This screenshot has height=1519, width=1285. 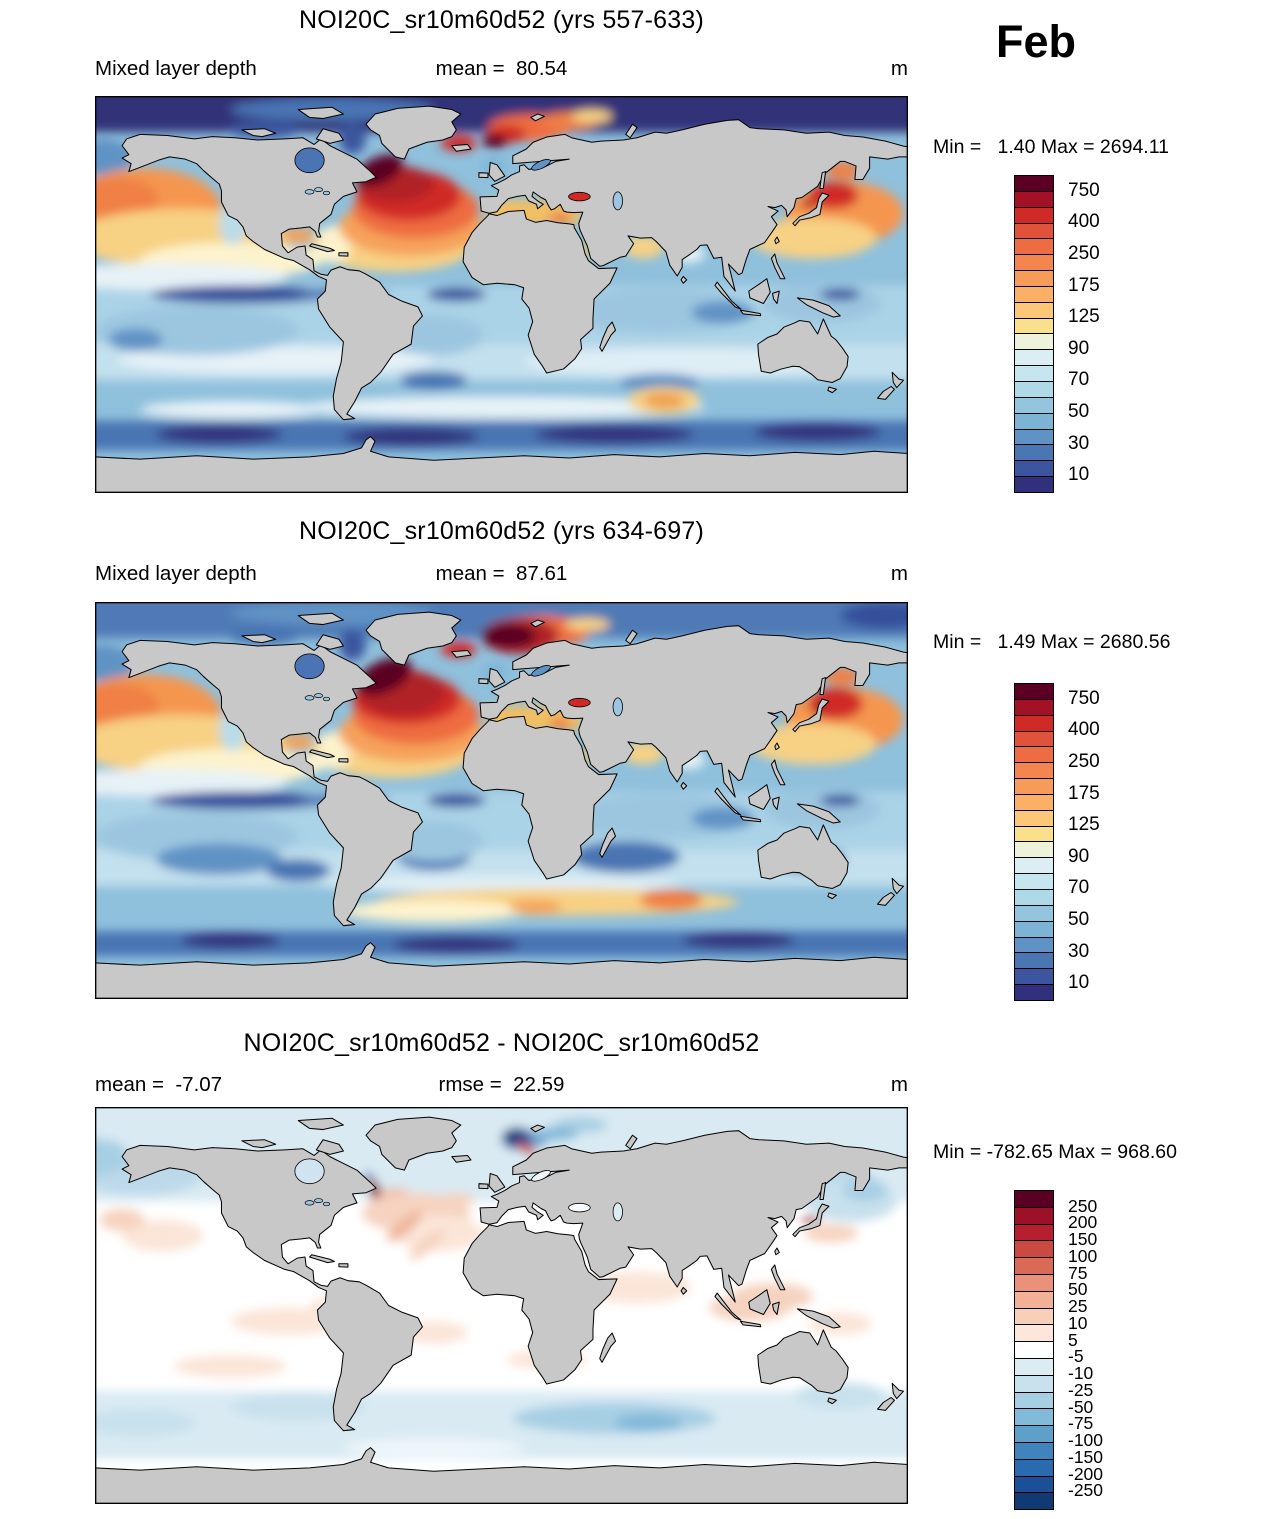 What do you see at coordinates (1134, 334) in the screenshot?
I see `panel1-colorbar-area: 750 400 250 175 125 90 70 50 30 10` at bounding box center [1134, 334].